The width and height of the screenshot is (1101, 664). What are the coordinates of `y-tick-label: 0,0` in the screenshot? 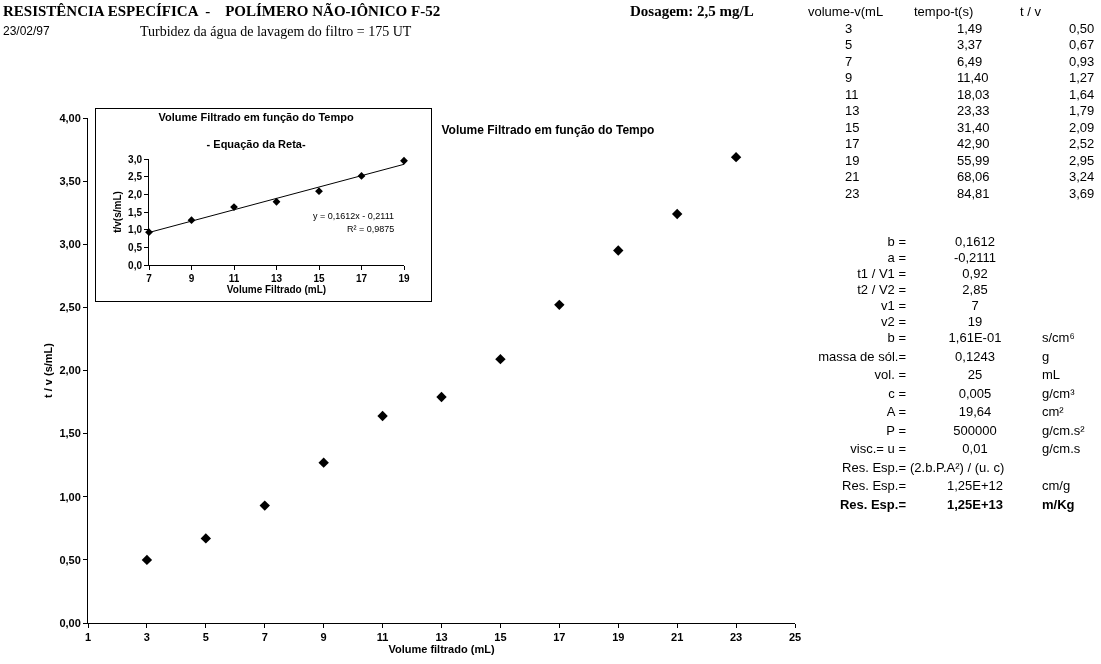 It's located at (135, 265).